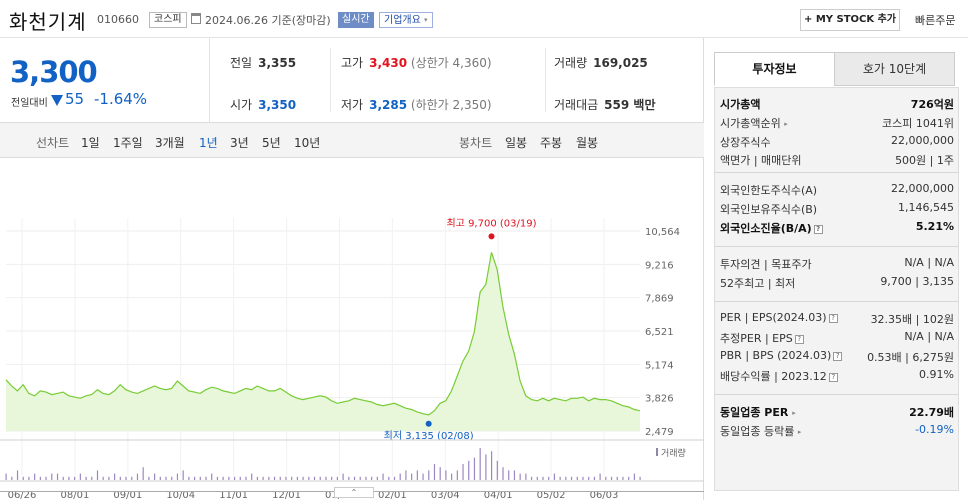  Describe the element at coordinates (781, 355) in the screenshot. I see `info-key: PBR | BPS (2024.03)?` at that location.